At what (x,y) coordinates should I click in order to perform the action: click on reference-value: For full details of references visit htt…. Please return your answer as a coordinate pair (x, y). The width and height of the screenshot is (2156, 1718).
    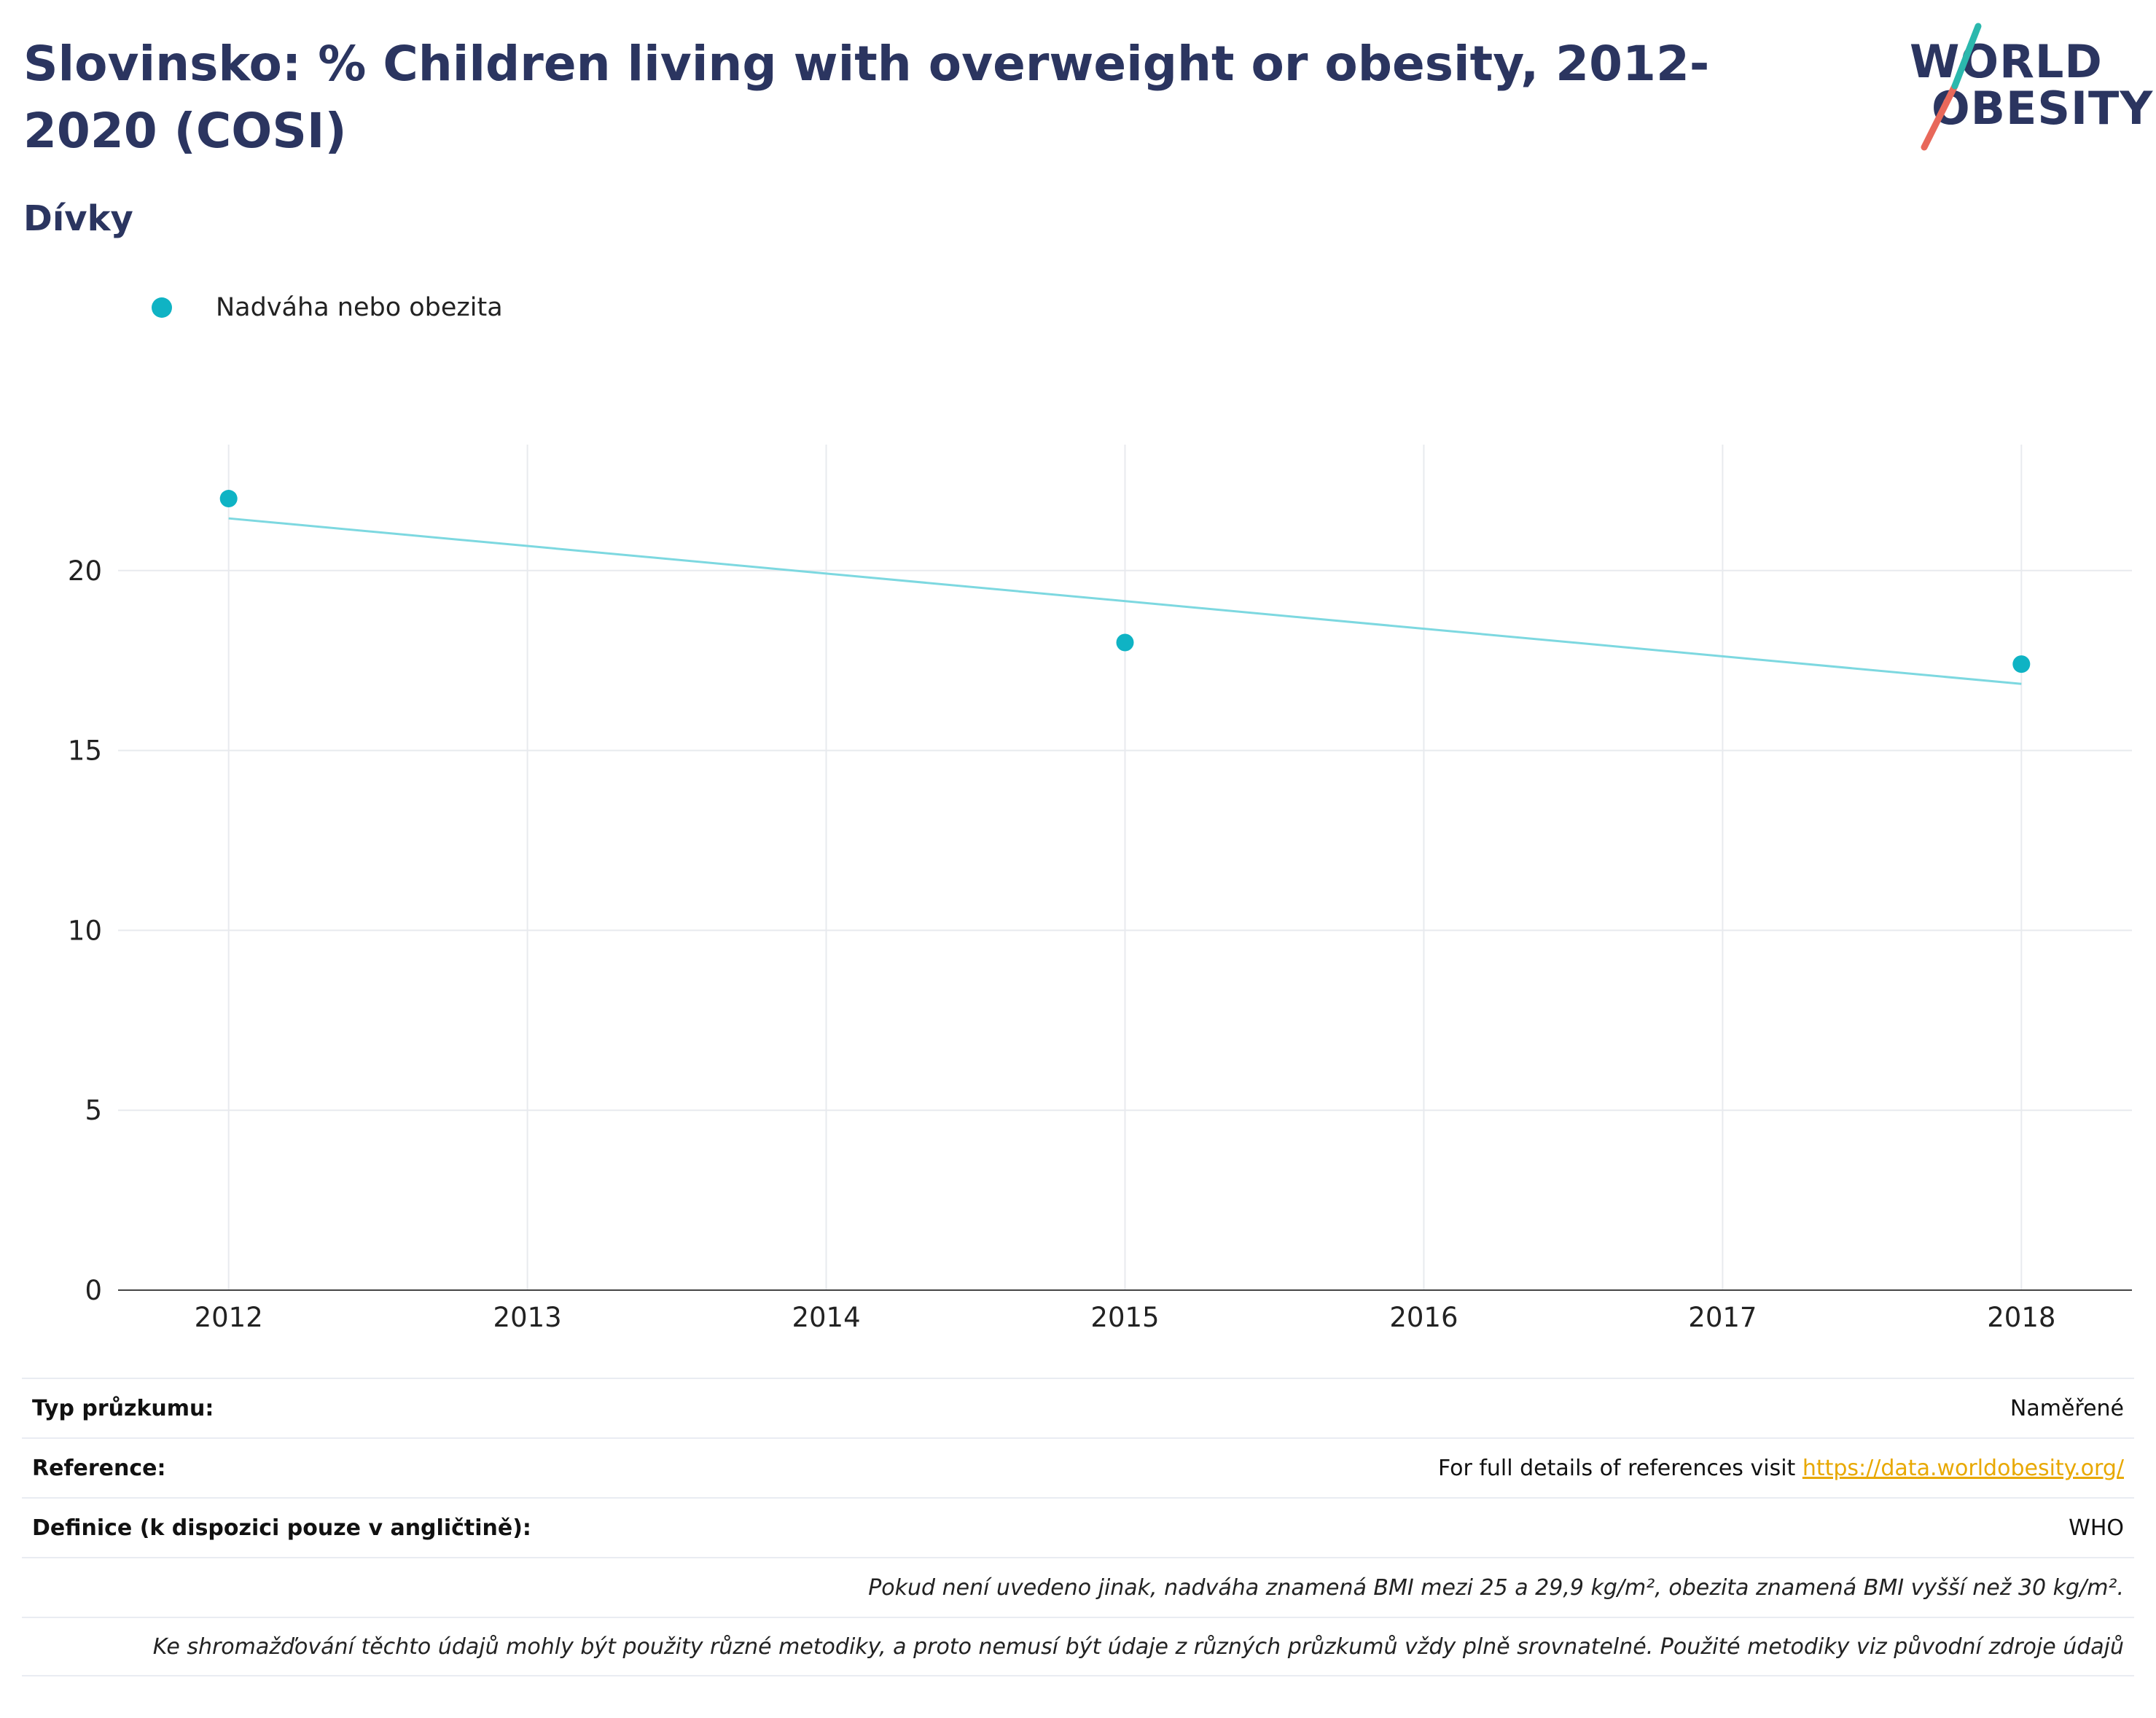
    Looking at the image, I should click on (1781, 1468).